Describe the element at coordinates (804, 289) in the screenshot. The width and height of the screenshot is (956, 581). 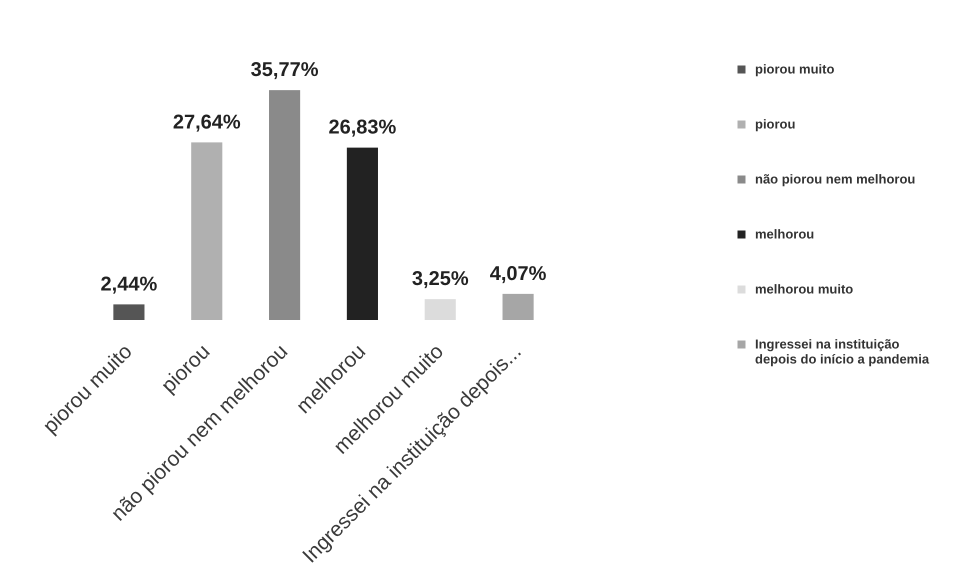
I see `legend-label: melhorou muito` at that location.